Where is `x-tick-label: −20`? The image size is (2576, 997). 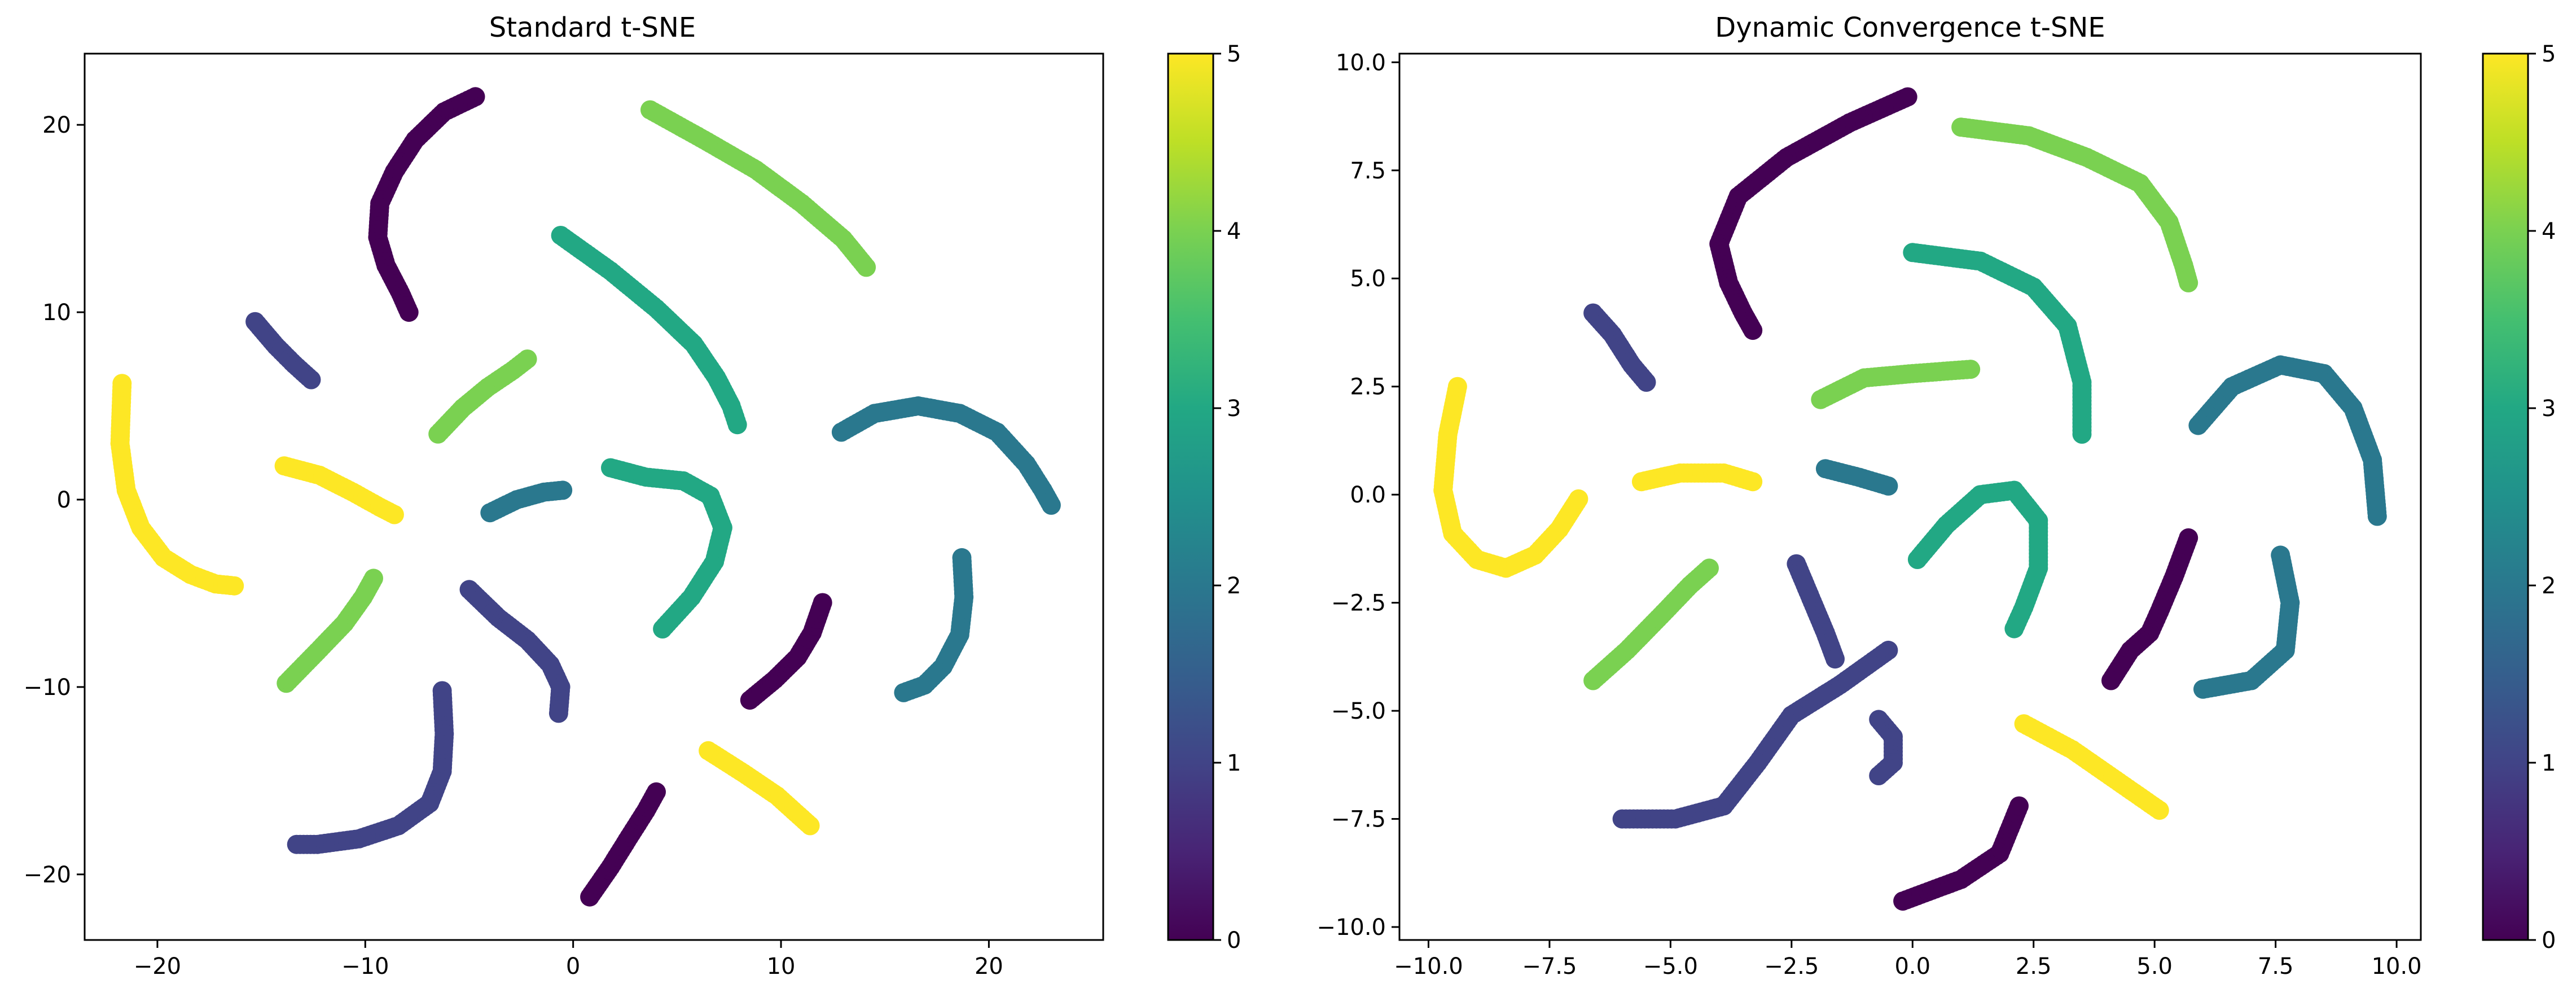
x-tick-label: −20 is located at coordinates (157, 967).